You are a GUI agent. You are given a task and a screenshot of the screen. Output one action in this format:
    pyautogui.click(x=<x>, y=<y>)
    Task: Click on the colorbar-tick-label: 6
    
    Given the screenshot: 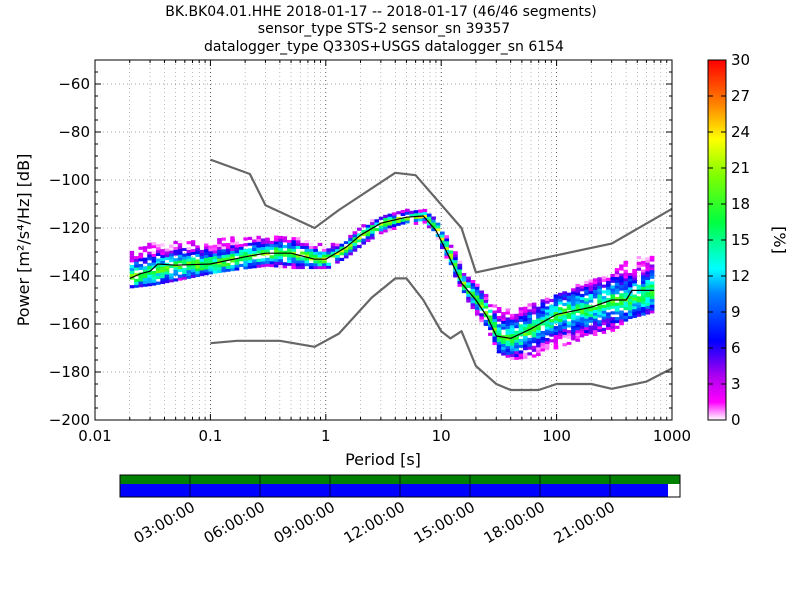 What is the action you would take?
    pyautogui.click(x=736, y=348)
    